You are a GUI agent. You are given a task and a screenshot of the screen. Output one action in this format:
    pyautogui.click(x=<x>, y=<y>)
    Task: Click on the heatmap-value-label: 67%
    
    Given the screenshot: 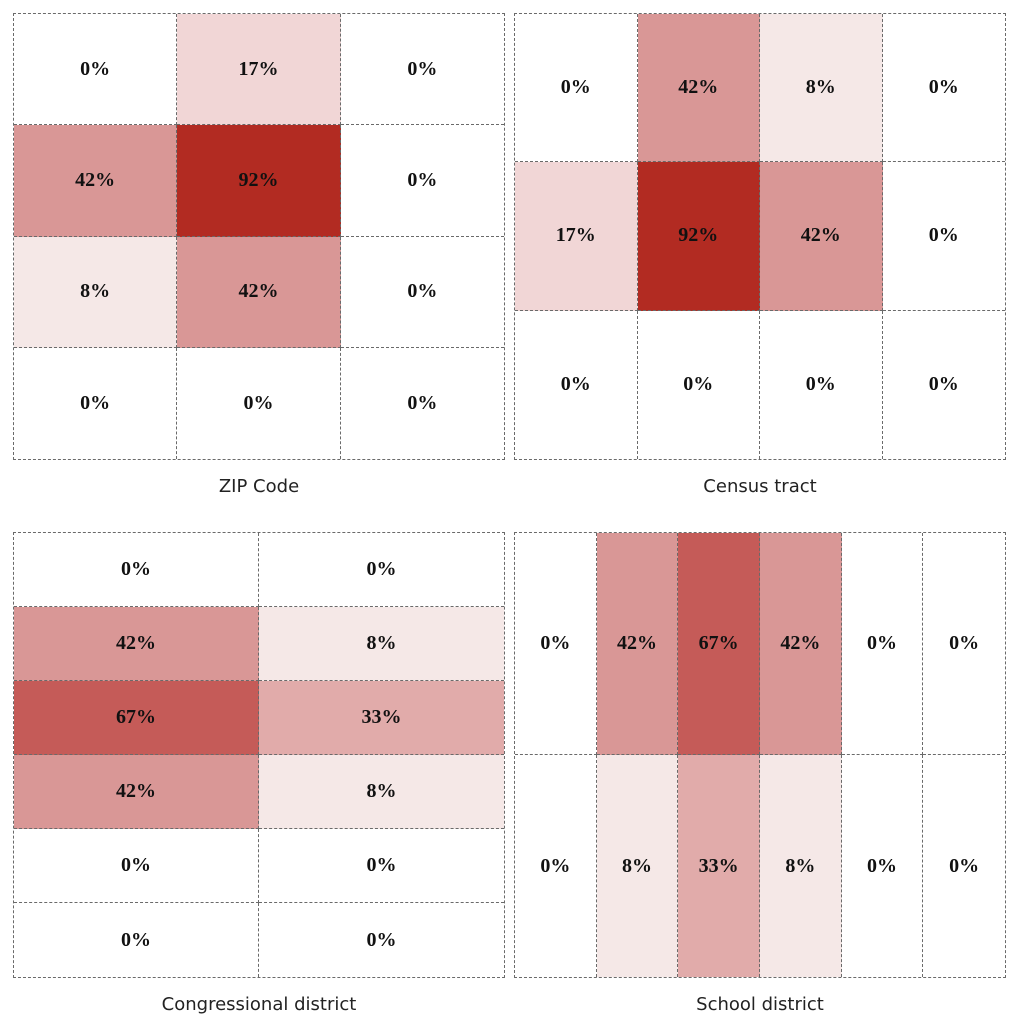 What is the action you would take?
    pyautogui.click(x=136, y=717)
    